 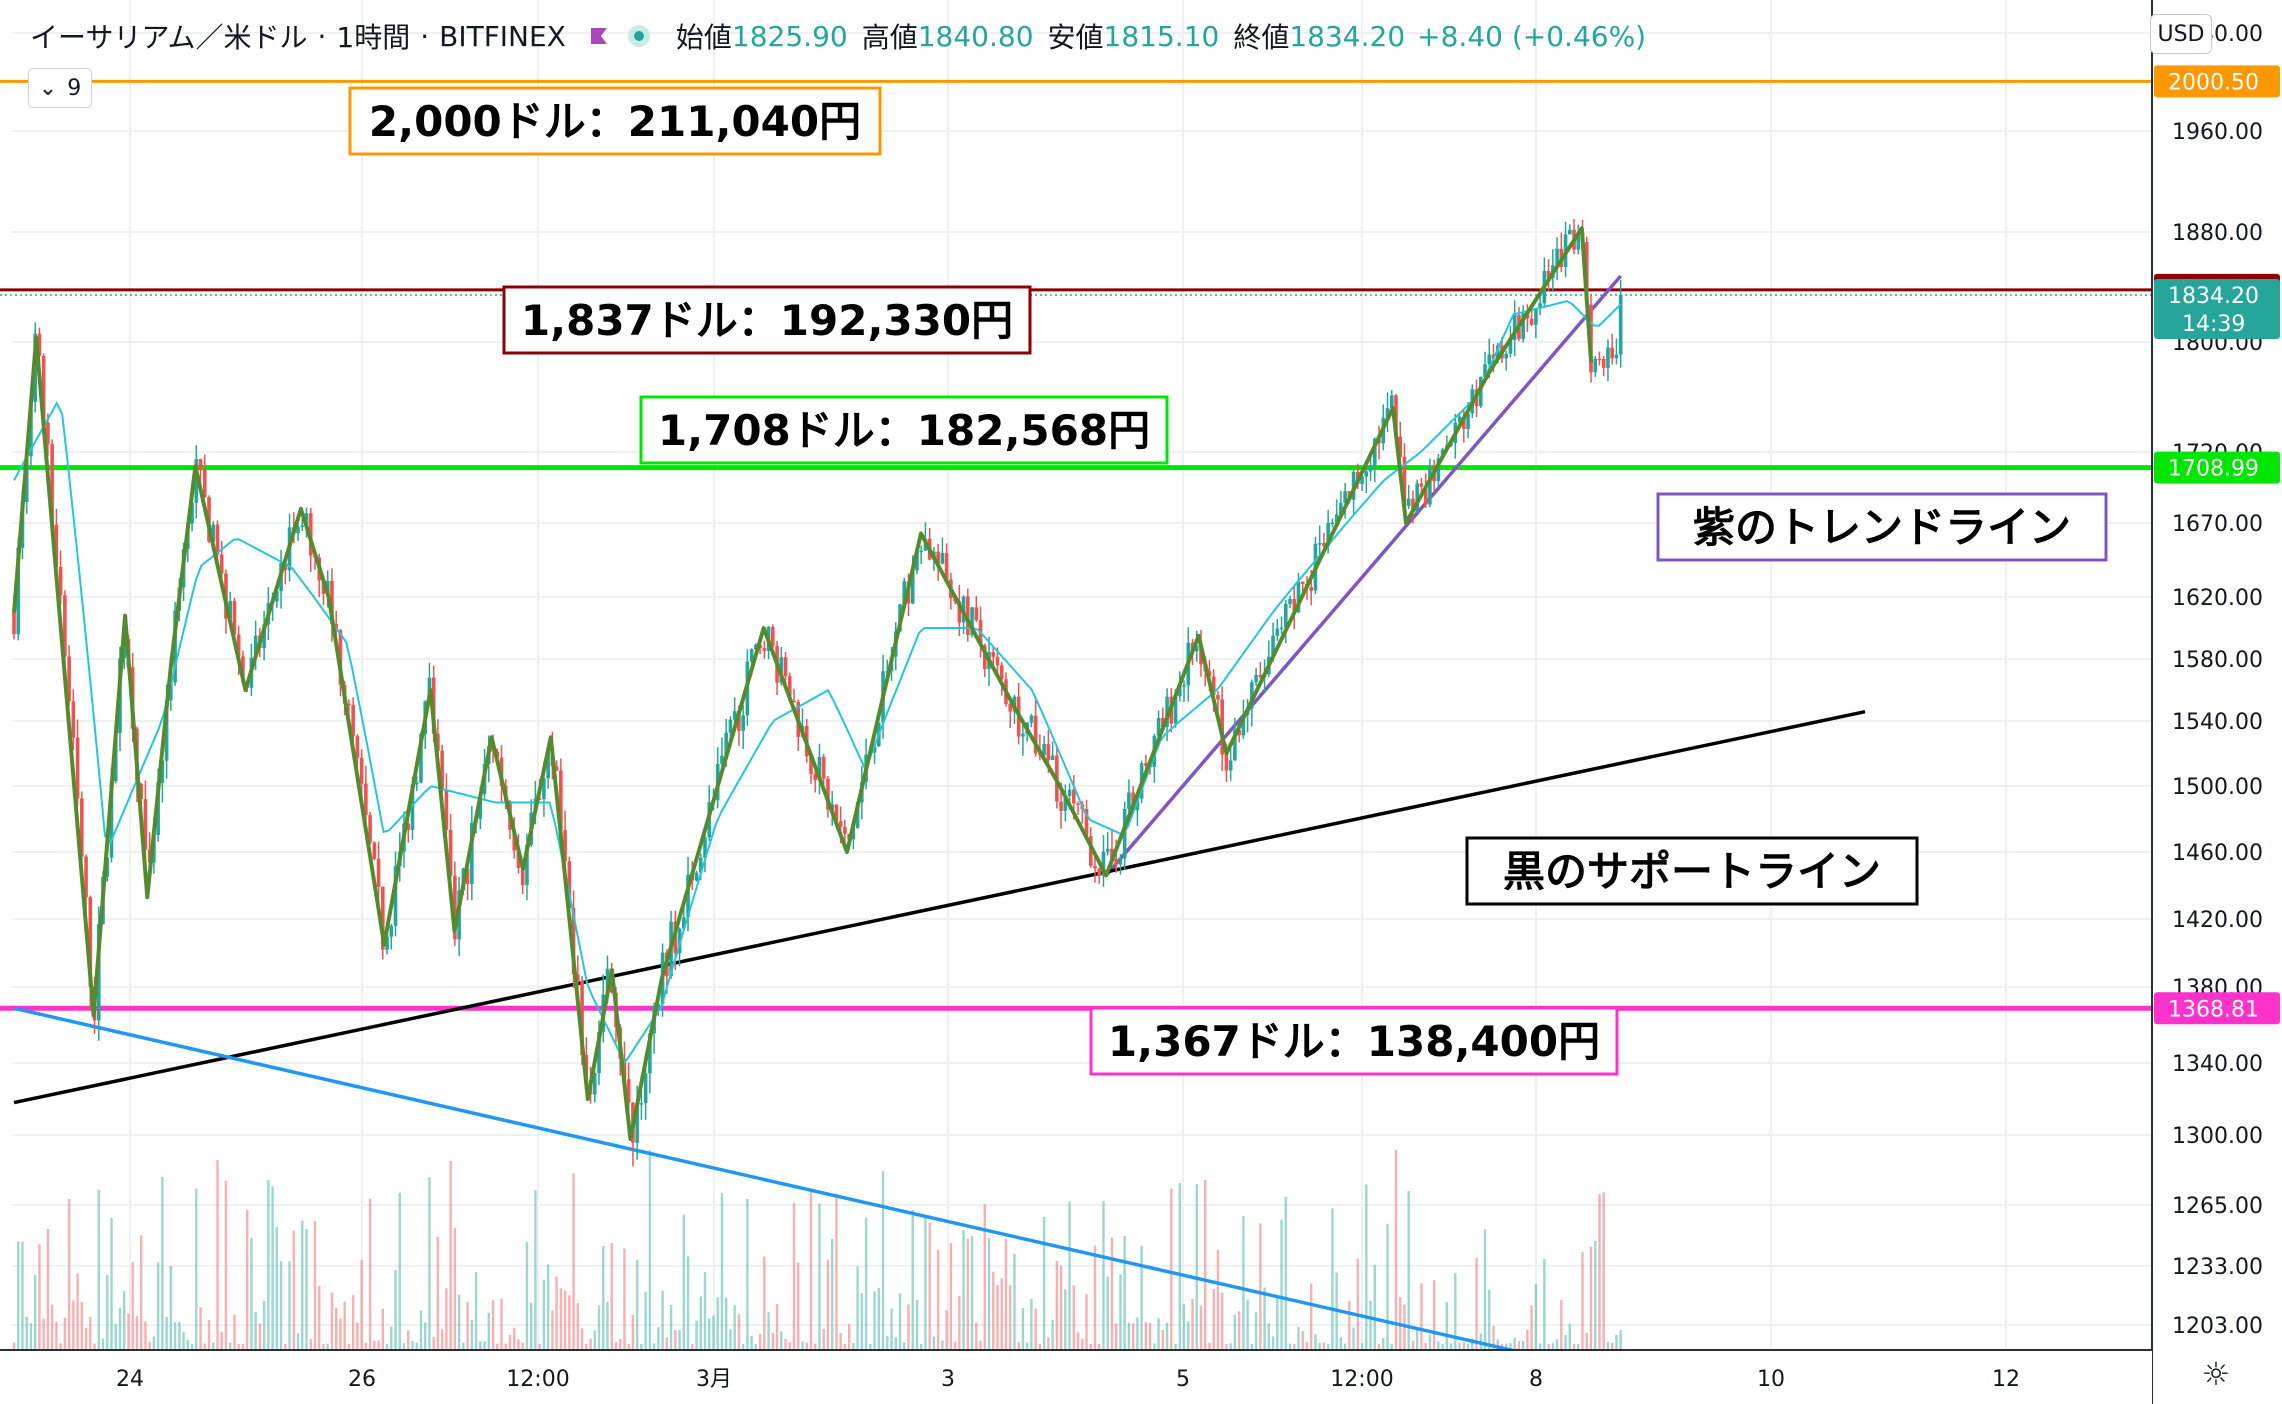 What do you see at coordinates (2181, 34) in the screenshot?
I see `currency-button: USD` at bounding box center [2181, 34].